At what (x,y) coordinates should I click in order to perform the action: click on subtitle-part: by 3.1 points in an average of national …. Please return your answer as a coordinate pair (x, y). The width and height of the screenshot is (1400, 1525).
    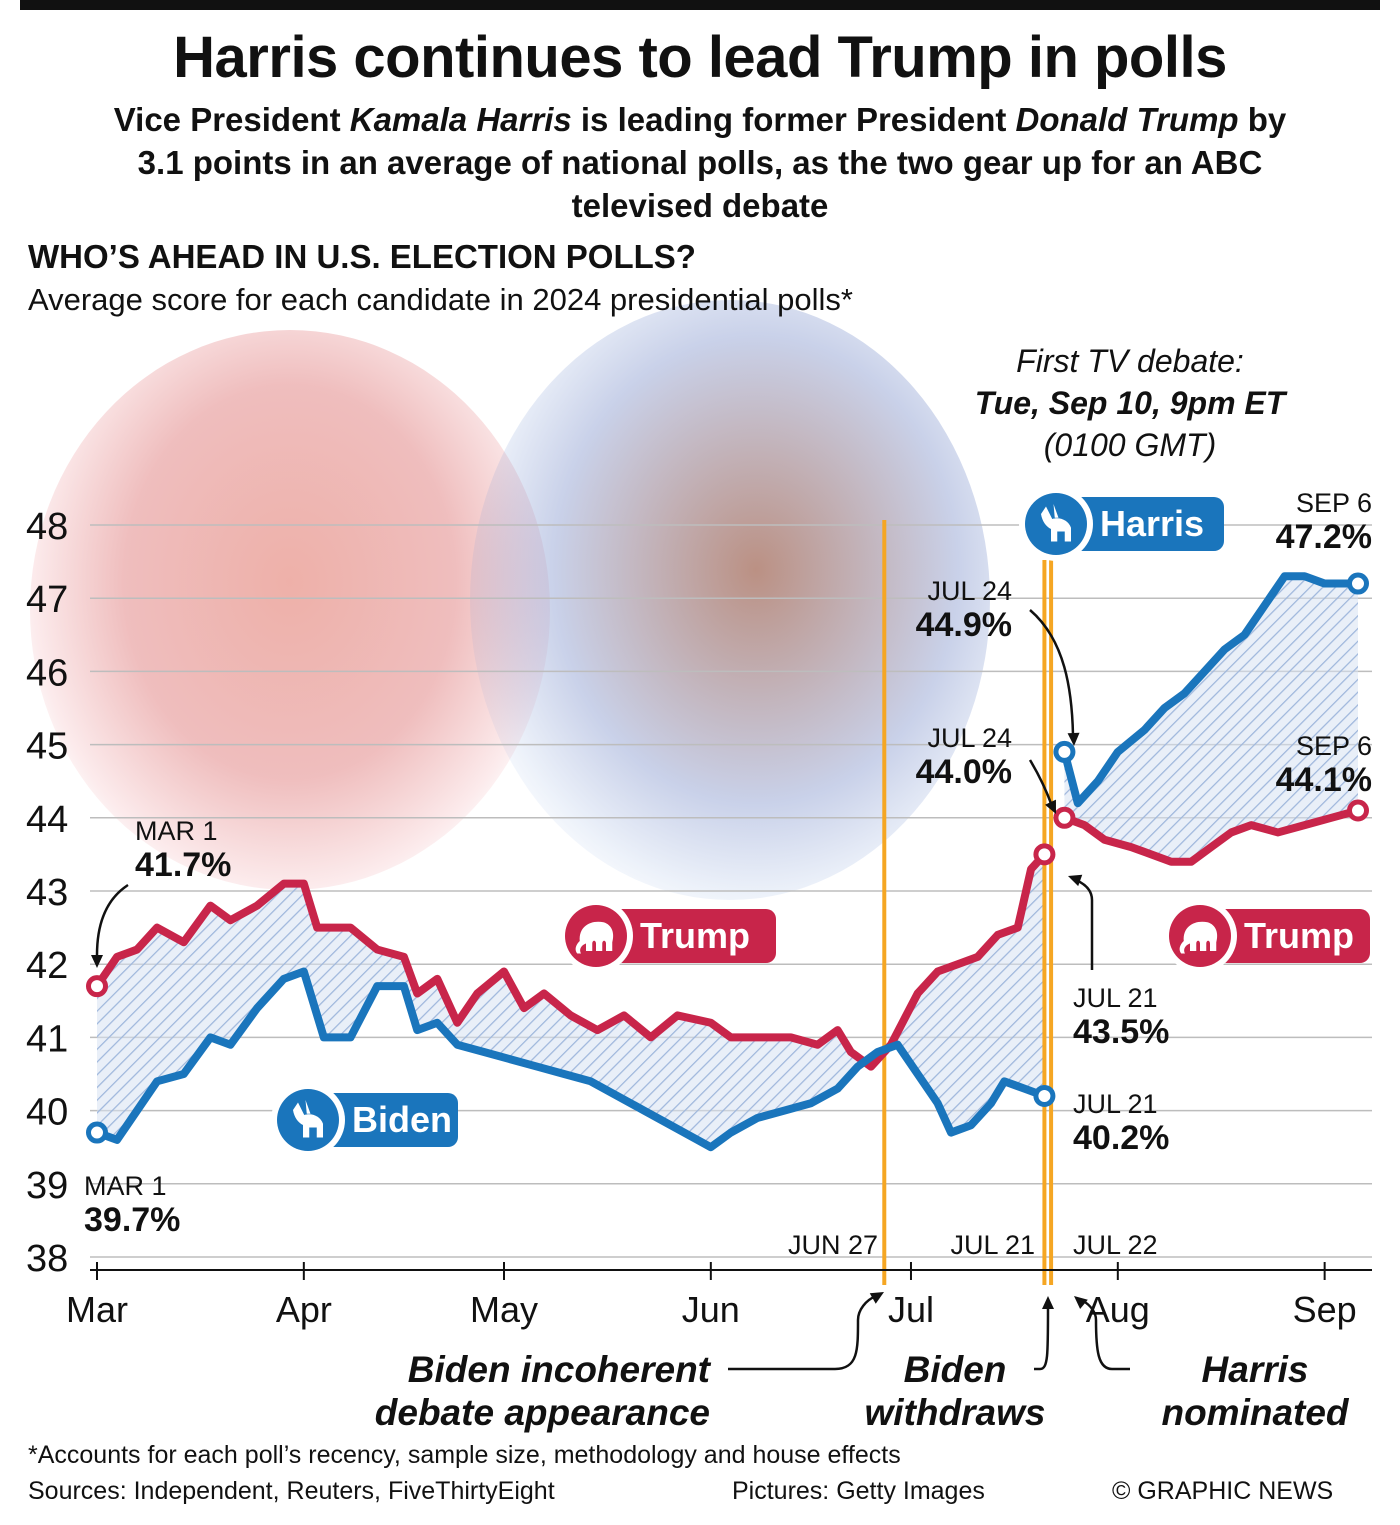
    Looking at the image, I should click on (712, 162).